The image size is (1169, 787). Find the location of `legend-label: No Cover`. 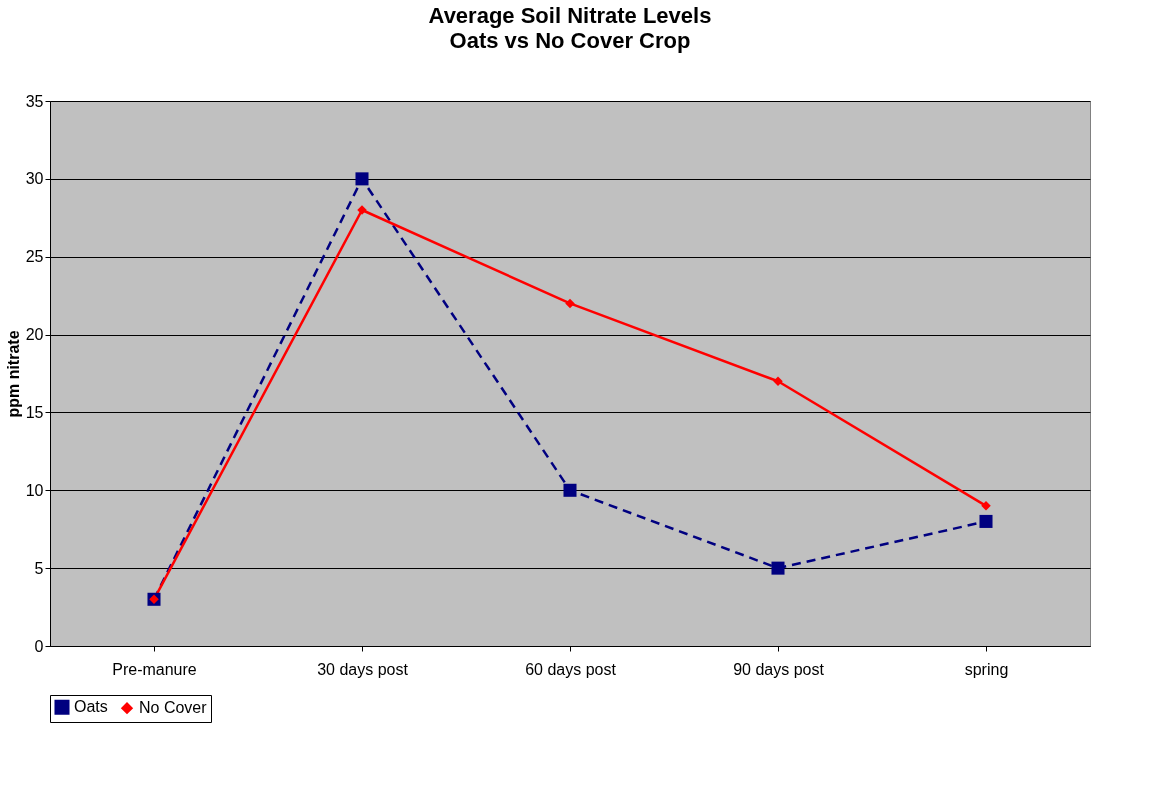

legend-label: No Cover is located at coordinates (173, 708).